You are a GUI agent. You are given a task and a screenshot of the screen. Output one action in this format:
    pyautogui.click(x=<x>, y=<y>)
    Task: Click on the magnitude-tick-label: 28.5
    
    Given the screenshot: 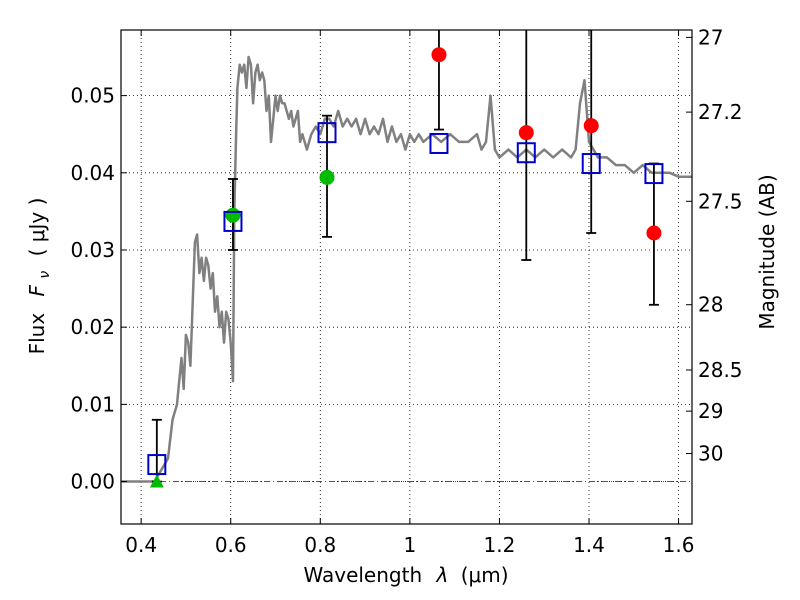 What is the action you would take?
    pyautogui.click(x=720, y=370)
    